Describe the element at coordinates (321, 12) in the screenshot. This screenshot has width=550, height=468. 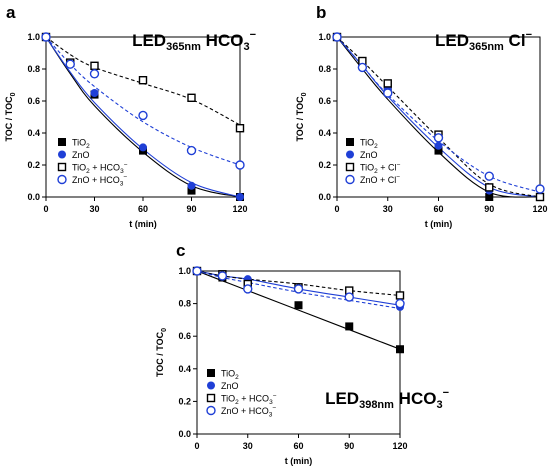
I see `panel-label: b` at that location.